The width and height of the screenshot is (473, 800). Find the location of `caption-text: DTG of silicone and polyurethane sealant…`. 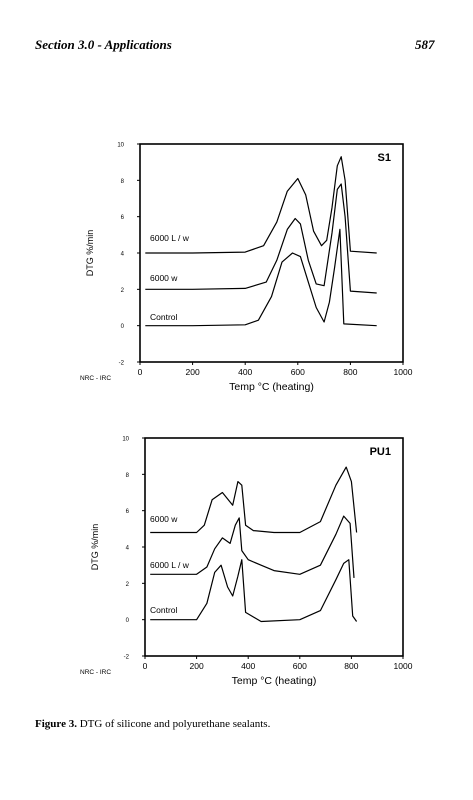

caption-text: DTG of silicone and polyurethane sealant… is located at coordinates (175, 724).